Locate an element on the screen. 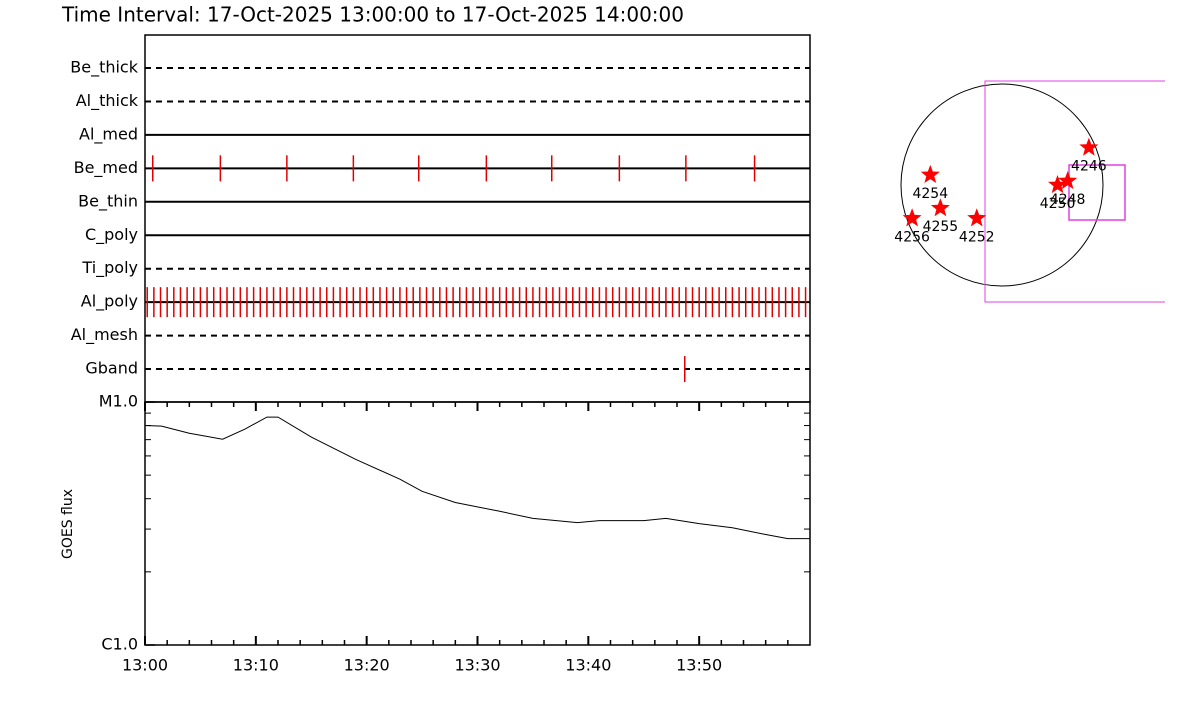 This screenshot has height=704, width=1200. x-tick-label: 13:30 is located at coordinates (477, 665).